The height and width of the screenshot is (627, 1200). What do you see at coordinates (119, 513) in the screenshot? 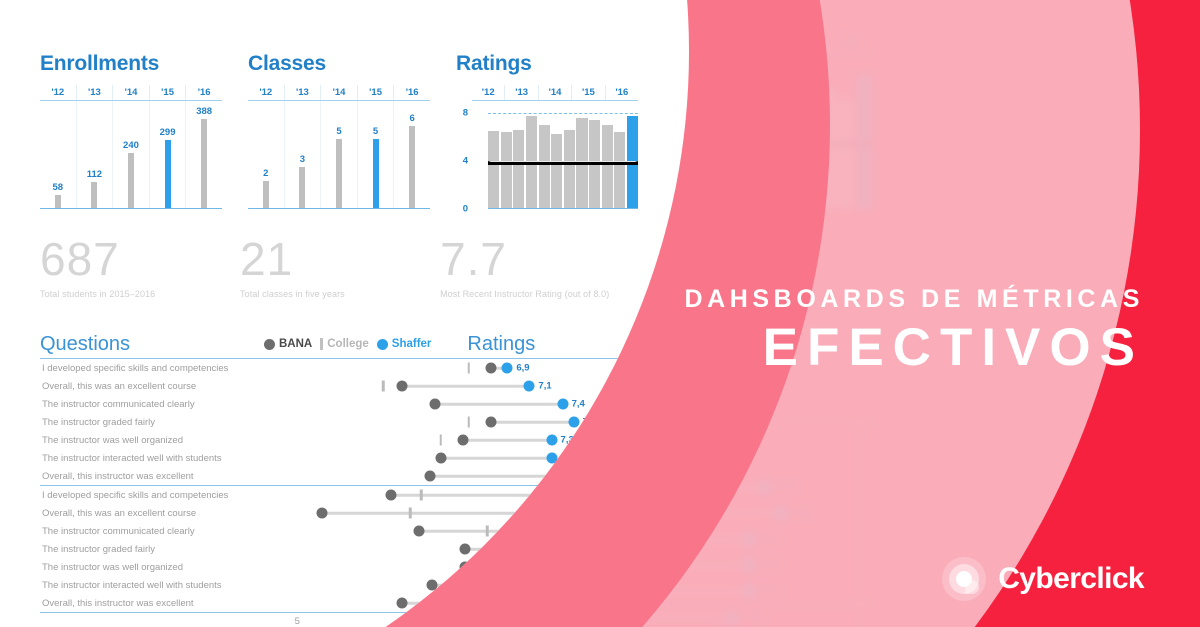
I see `question-label: Overall, this was an excellent course` at bounding box center [119, 513].